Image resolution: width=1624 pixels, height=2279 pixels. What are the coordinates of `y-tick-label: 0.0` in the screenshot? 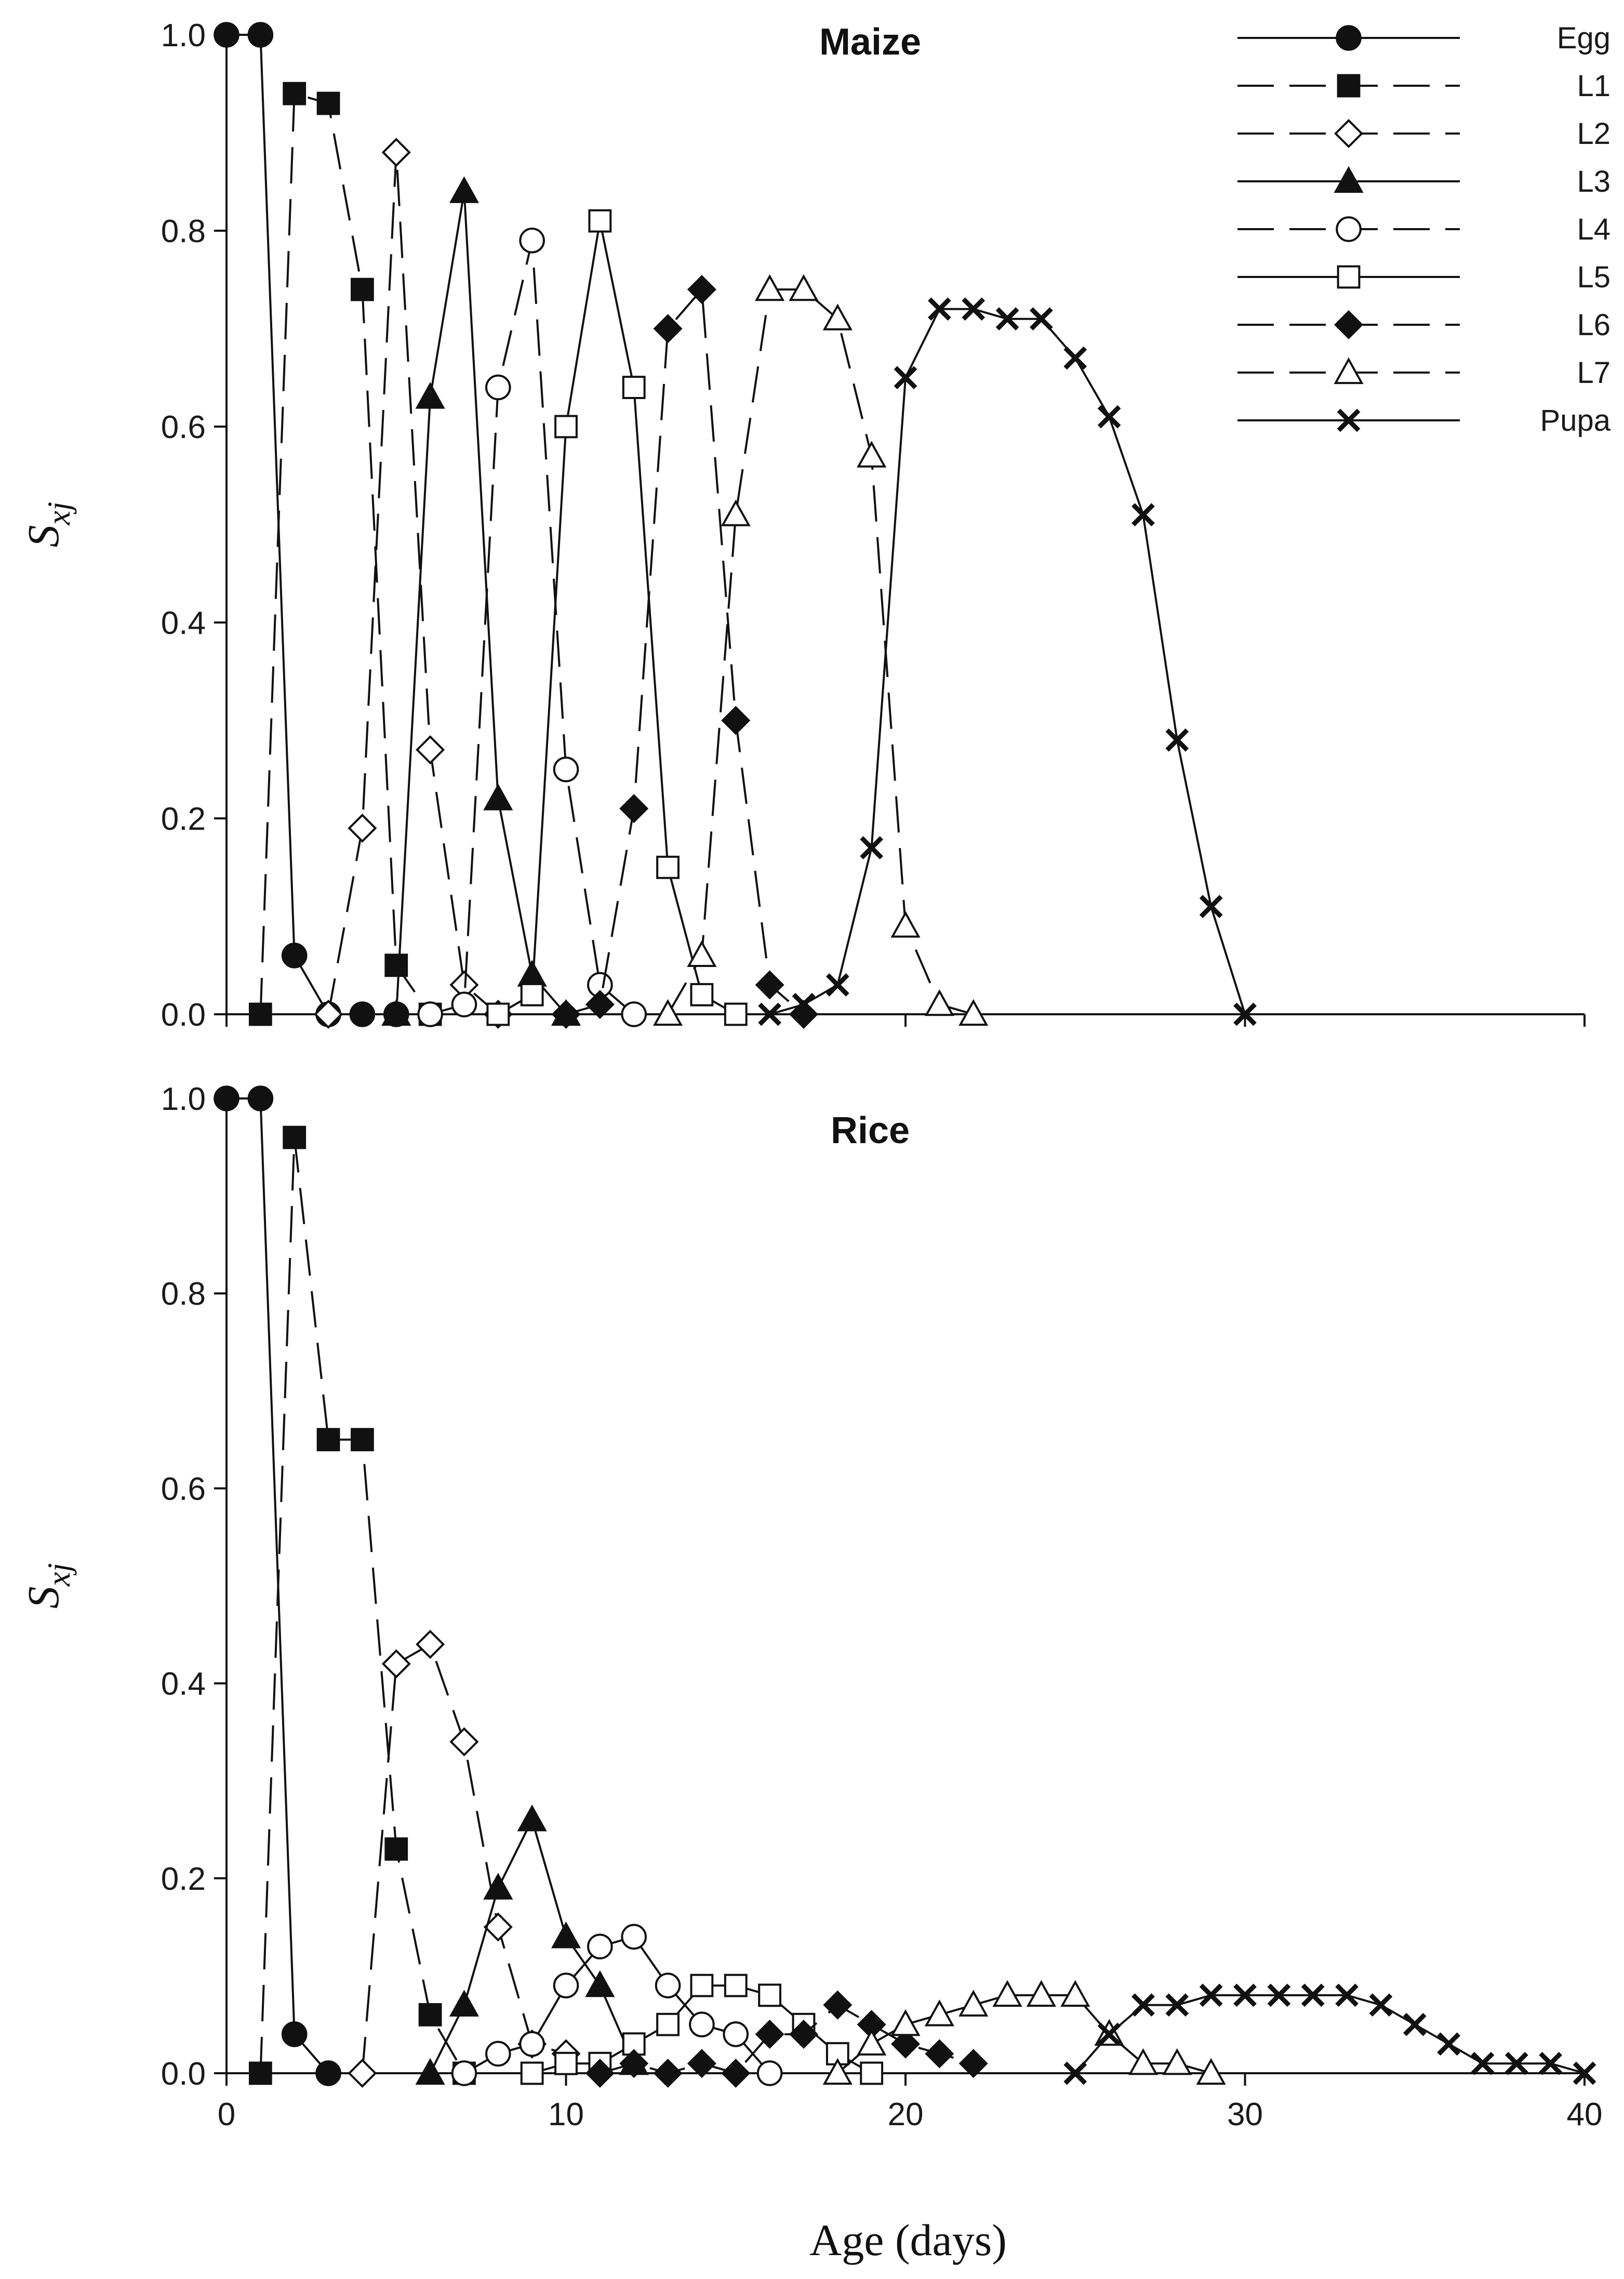 It's located at (183, 2074).